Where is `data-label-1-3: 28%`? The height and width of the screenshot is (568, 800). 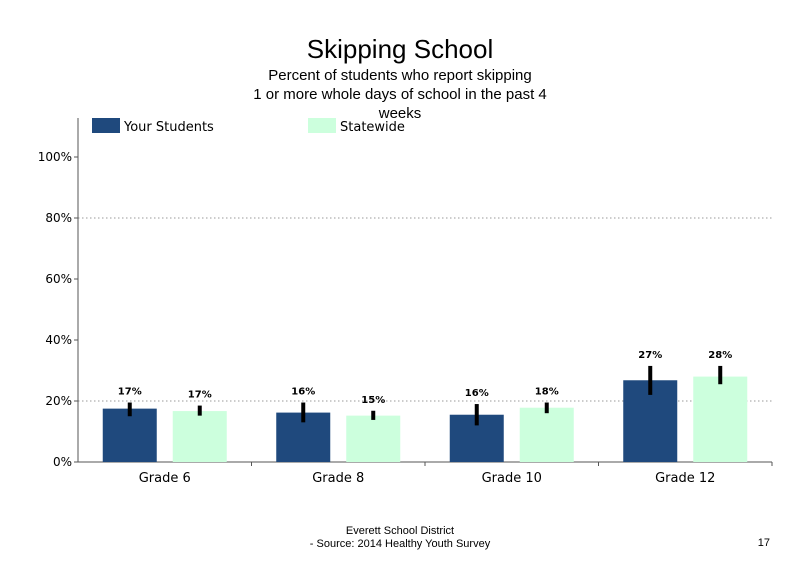
data-label-1-3: 28% is located at coordinates (720, 355).